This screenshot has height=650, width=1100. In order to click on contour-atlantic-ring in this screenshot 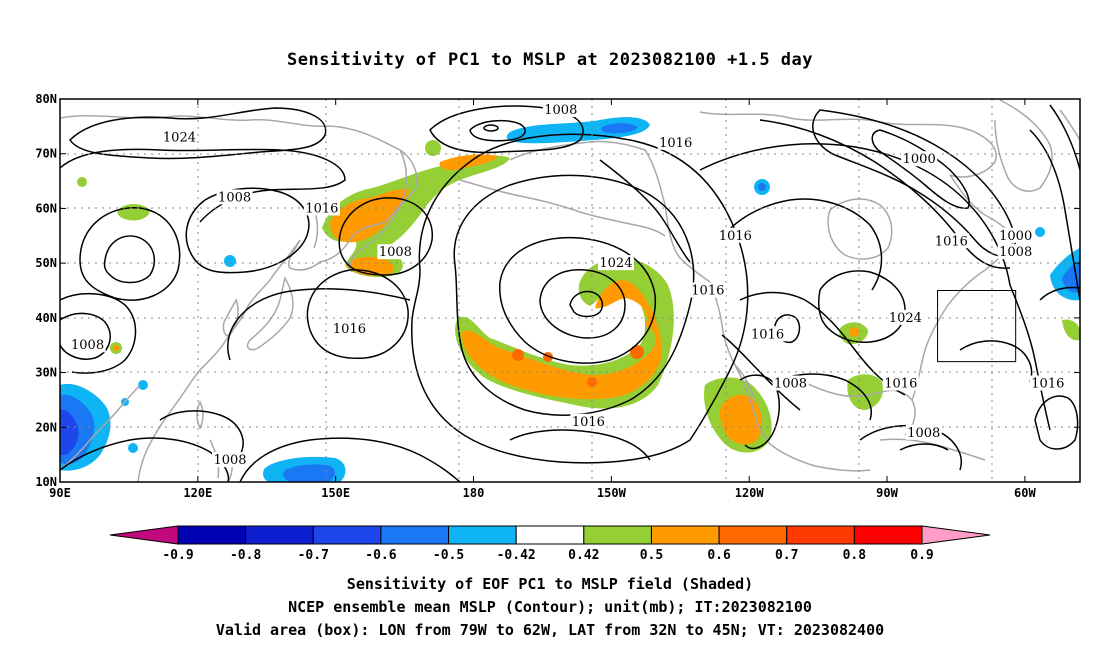, I will do `click(1054, 215)`.